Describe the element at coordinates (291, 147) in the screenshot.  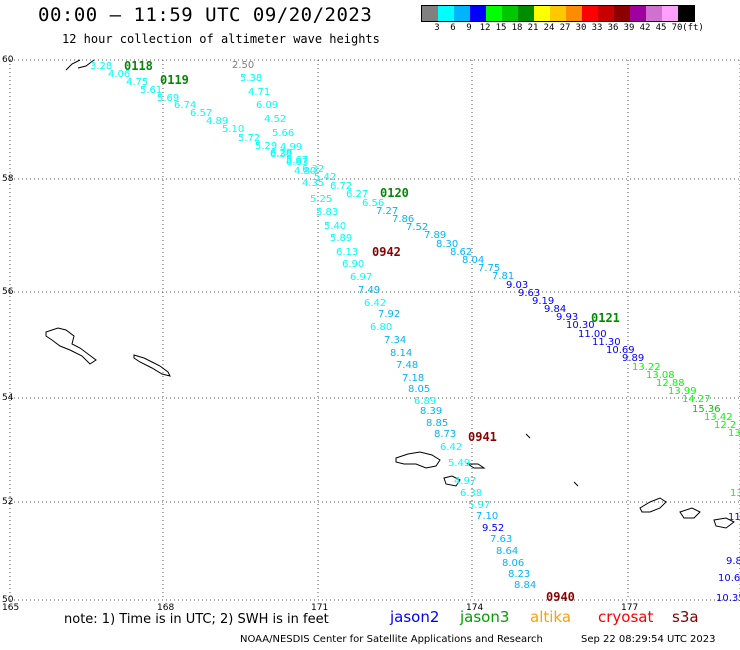
I see `wave-height-value: 4.99` at that location.